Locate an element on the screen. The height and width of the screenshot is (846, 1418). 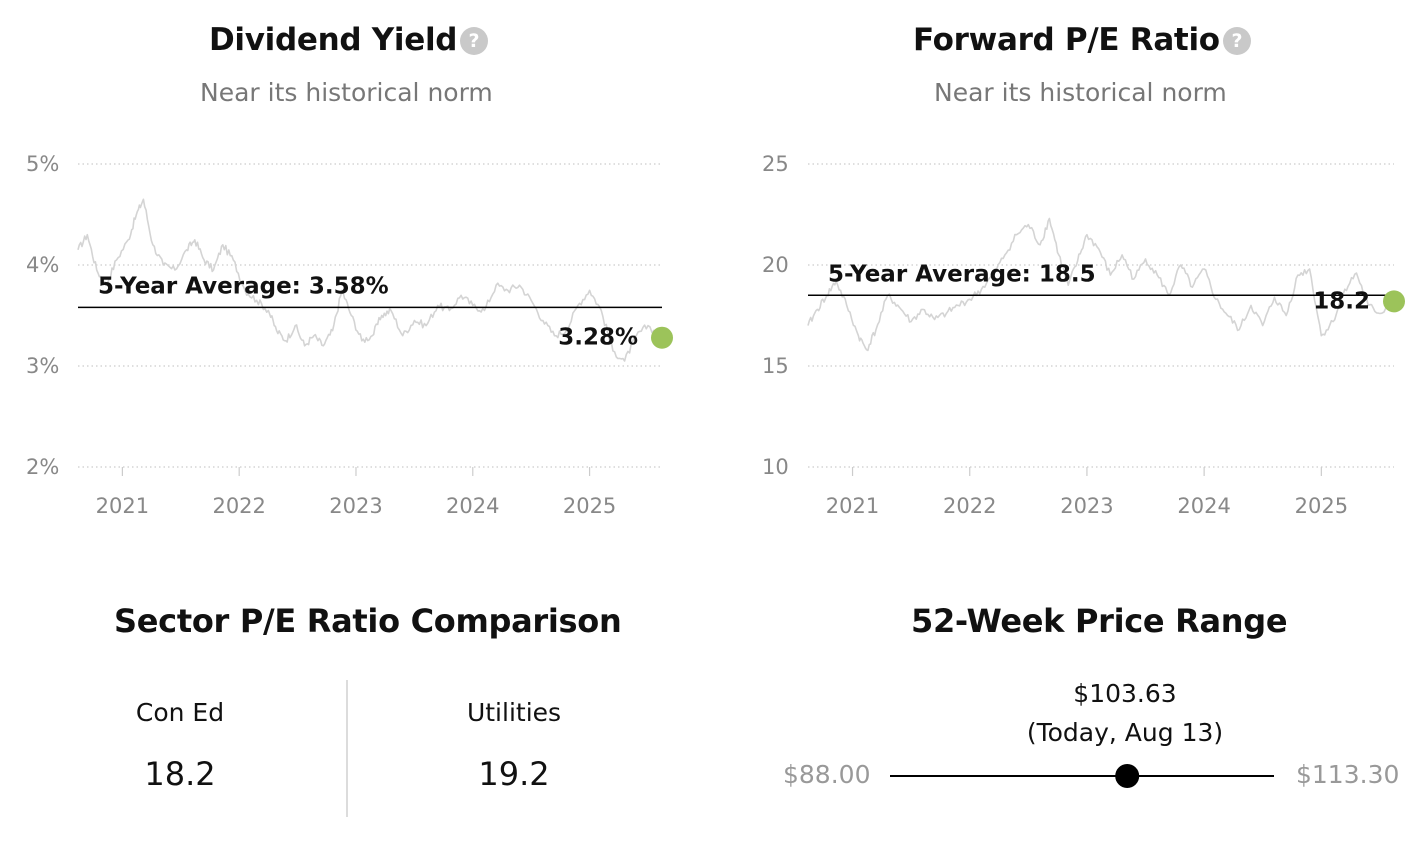
y-tick-label: 2% is located at coordinates (42, 467).